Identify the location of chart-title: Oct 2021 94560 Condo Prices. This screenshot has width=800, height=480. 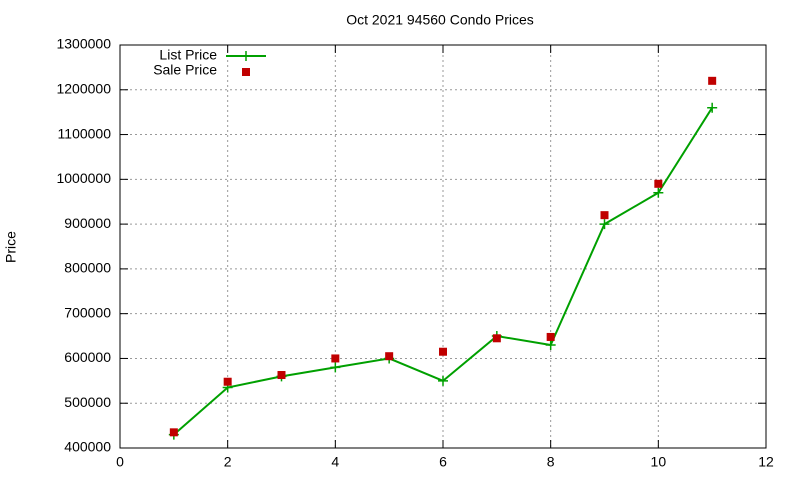
(440, 20).